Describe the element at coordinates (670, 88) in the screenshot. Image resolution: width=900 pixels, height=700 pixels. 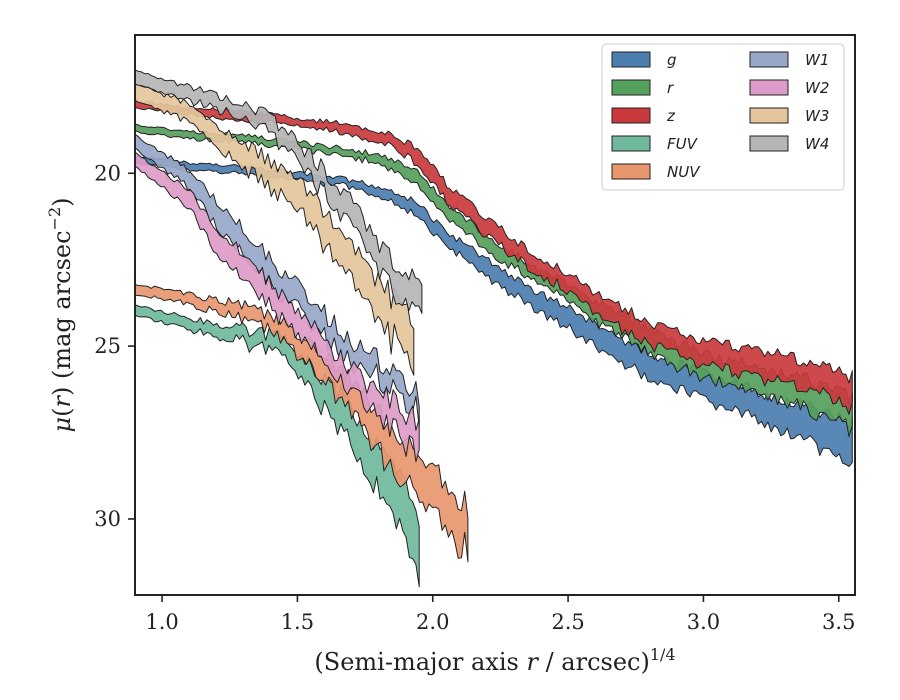
I see `legend-label-r: r` at that location.